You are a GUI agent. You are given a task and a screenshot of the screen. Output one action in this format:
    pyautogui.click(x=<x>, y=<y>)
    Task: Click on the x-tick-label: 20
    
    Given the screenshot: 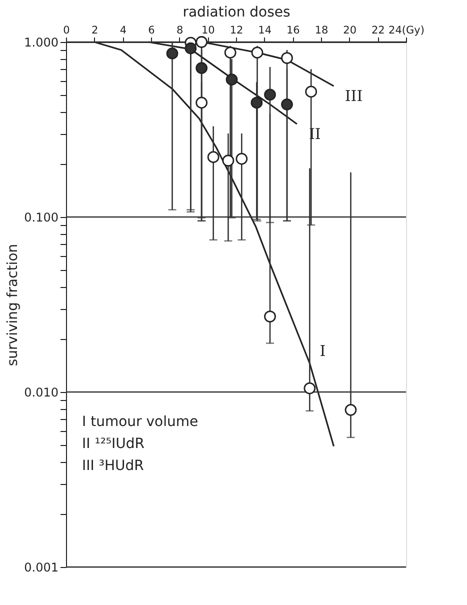 What is the action you would take?
    pyautogui.click(x=350, y=30)
    